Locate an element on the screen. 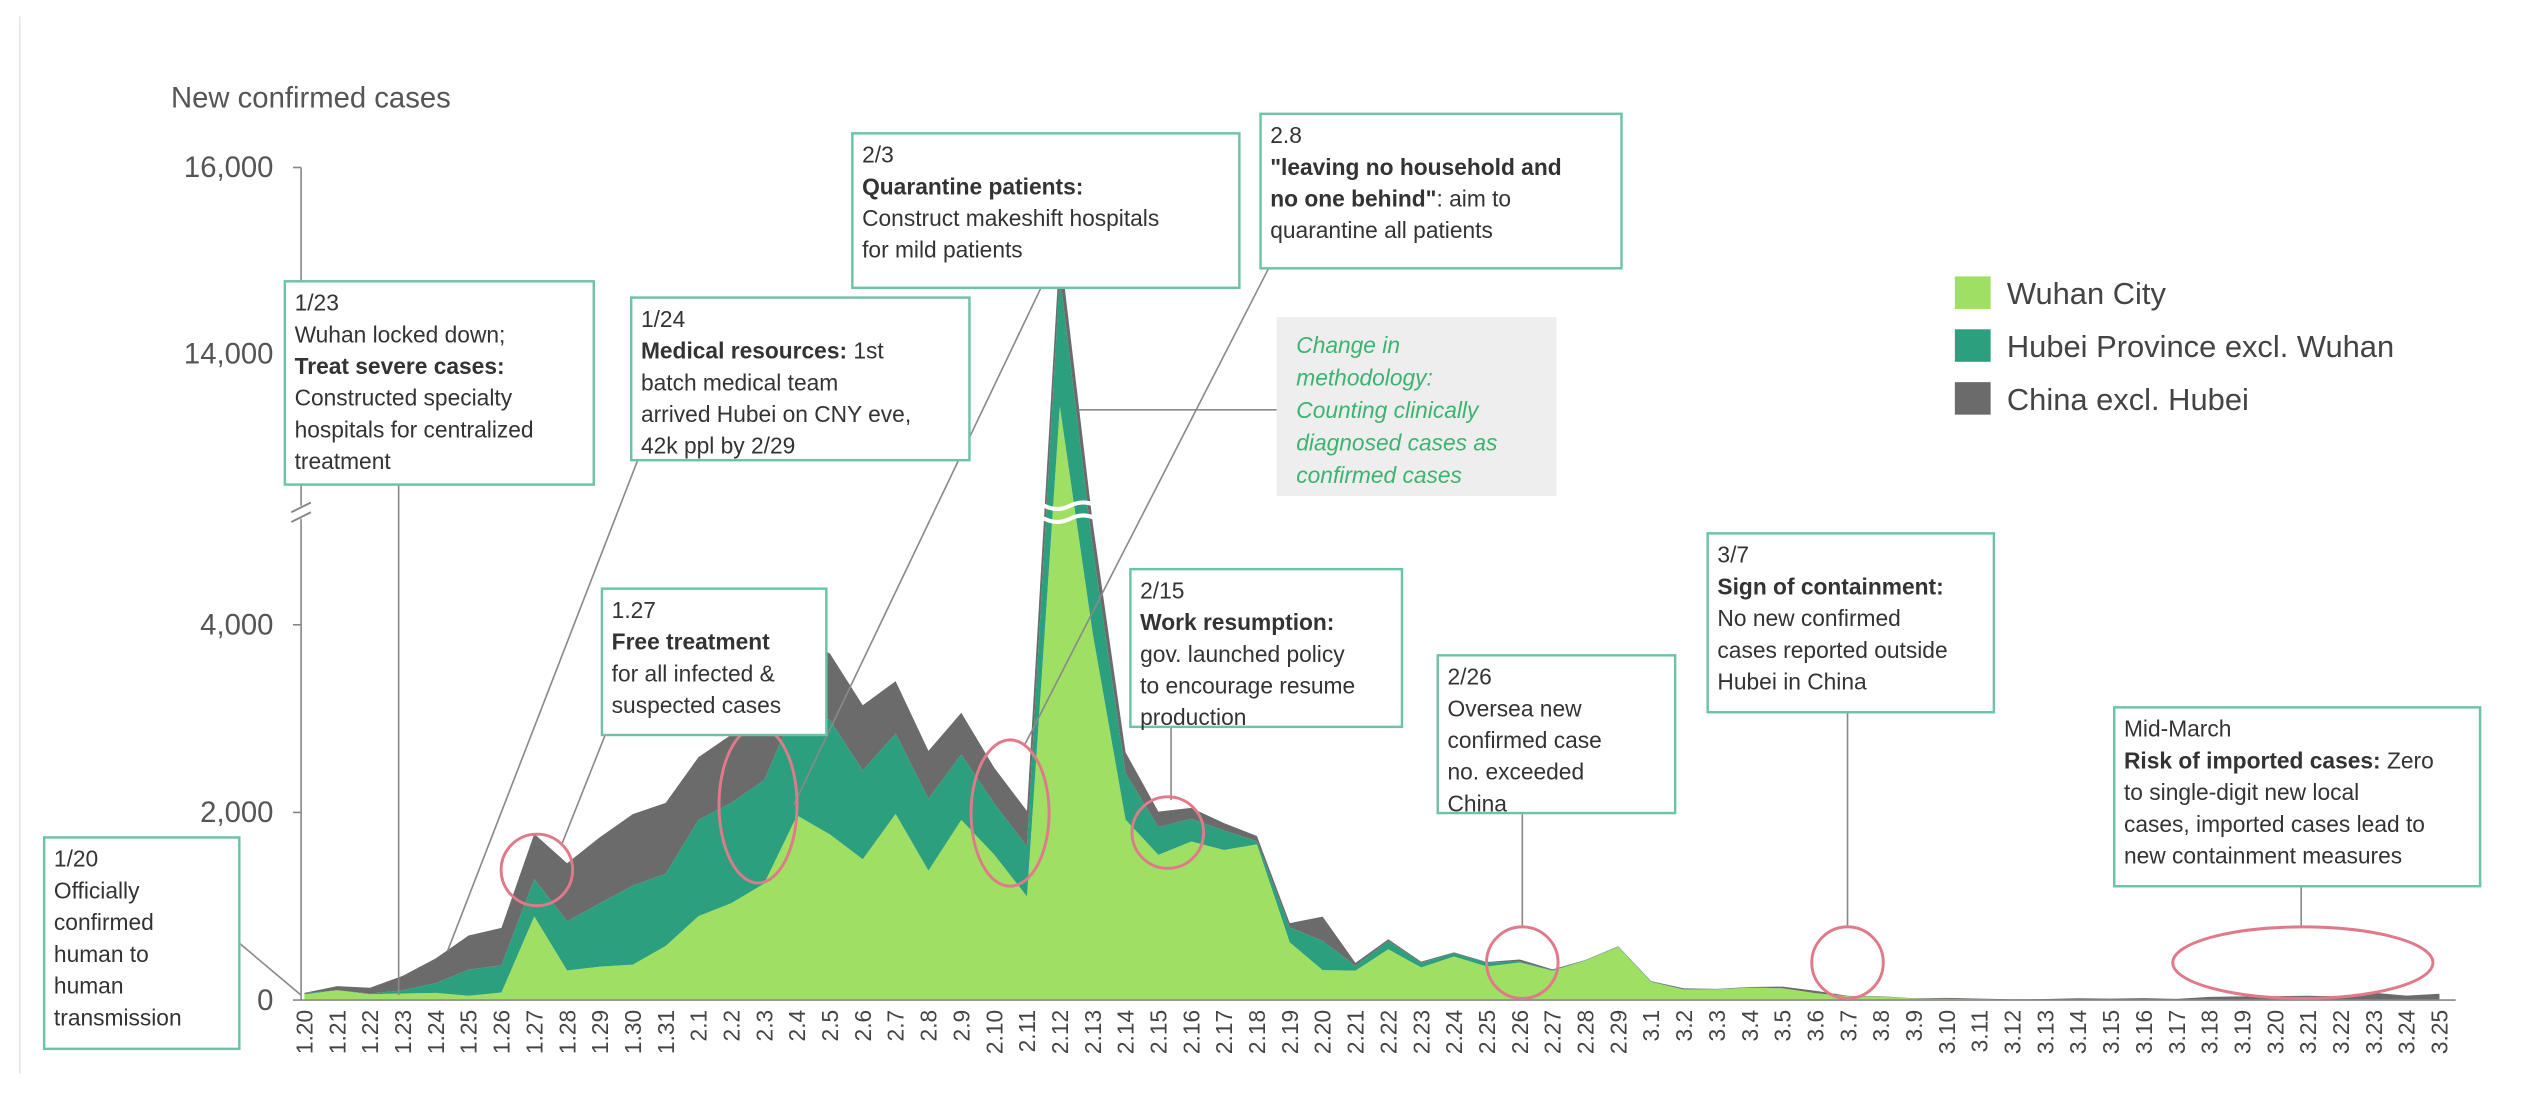 This screenshot has height=1096, width=2521. x-tick-label: 2.3 is located at coordinates (764, 1026).